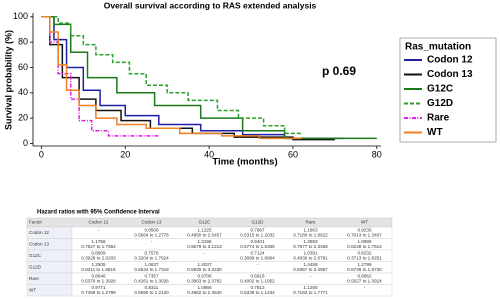 This screenshot has height=299, width=500. I want to click on table-hr: 1.1225, so click(204, 229).